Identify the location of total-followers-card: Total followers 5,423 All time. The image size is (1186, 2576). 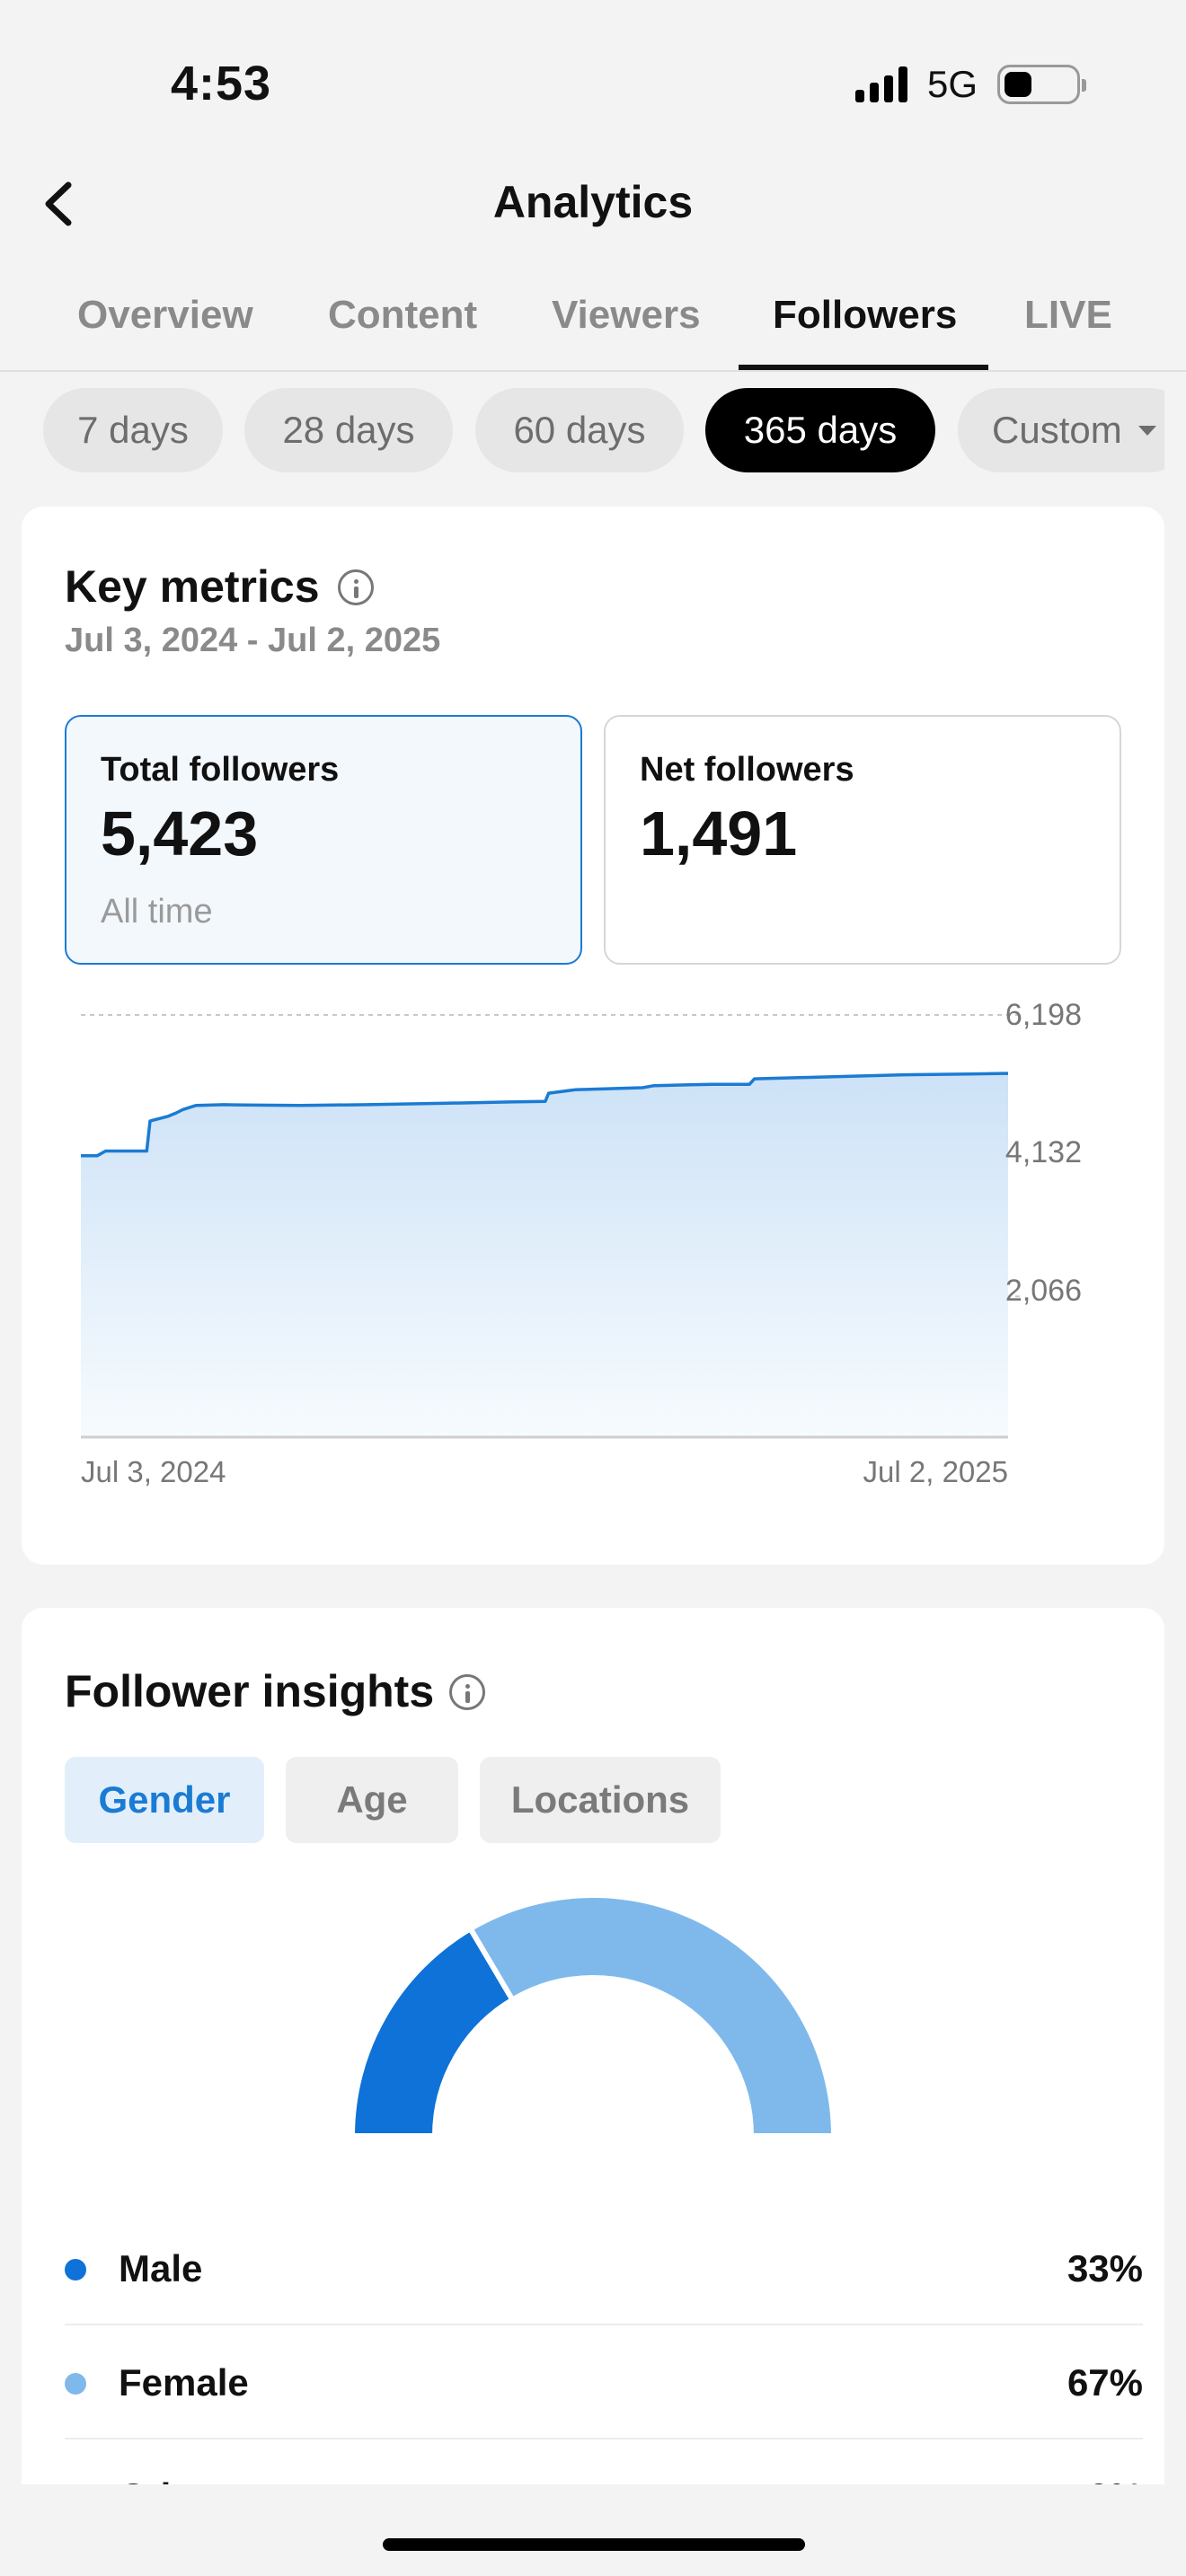
(323, 840).